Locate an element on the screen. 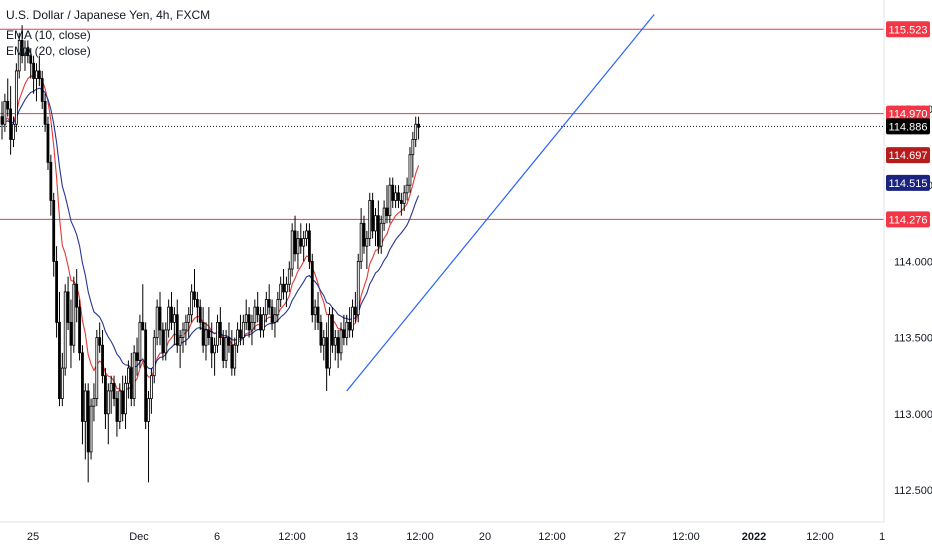 The image size is (932, 550). ema10-price-tag: 114.697 is located at coordinates (908, 155).